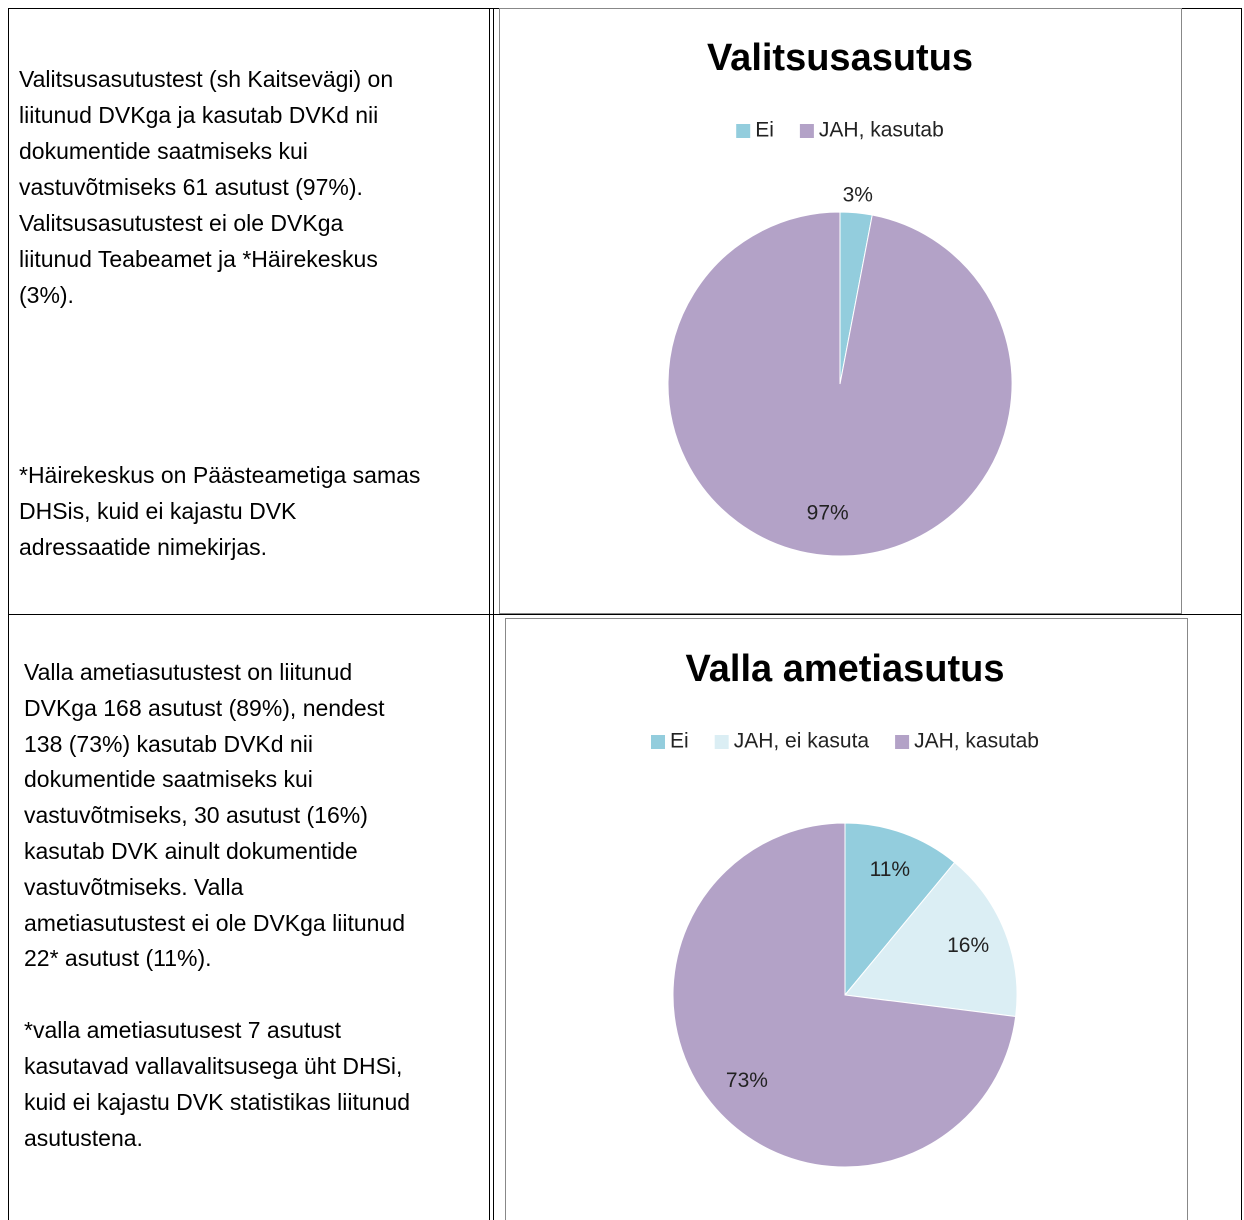 This screenshot has width=1244, height=1220. Describe the element at coordinates (83, 1138) in the screenshot. I see `text-line: asutustena.` at that location.